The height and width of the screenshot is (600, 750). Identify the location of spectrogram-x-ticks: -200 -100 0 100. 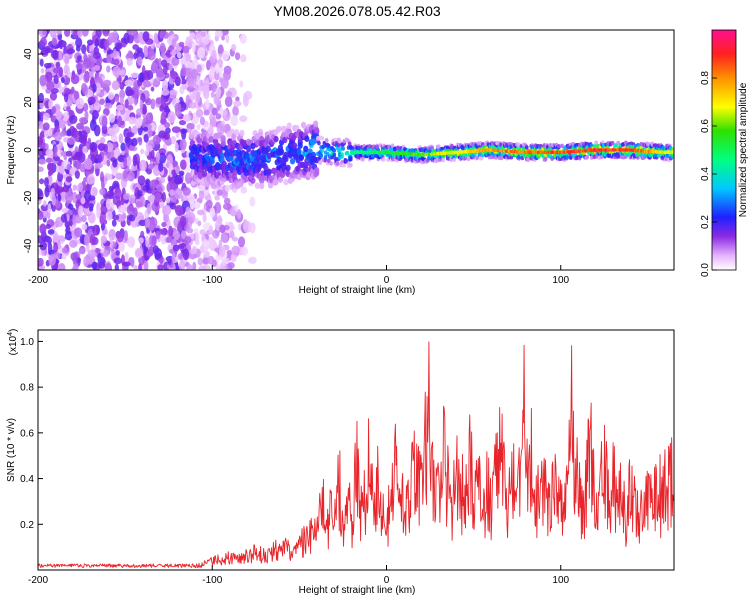
(299, 275).